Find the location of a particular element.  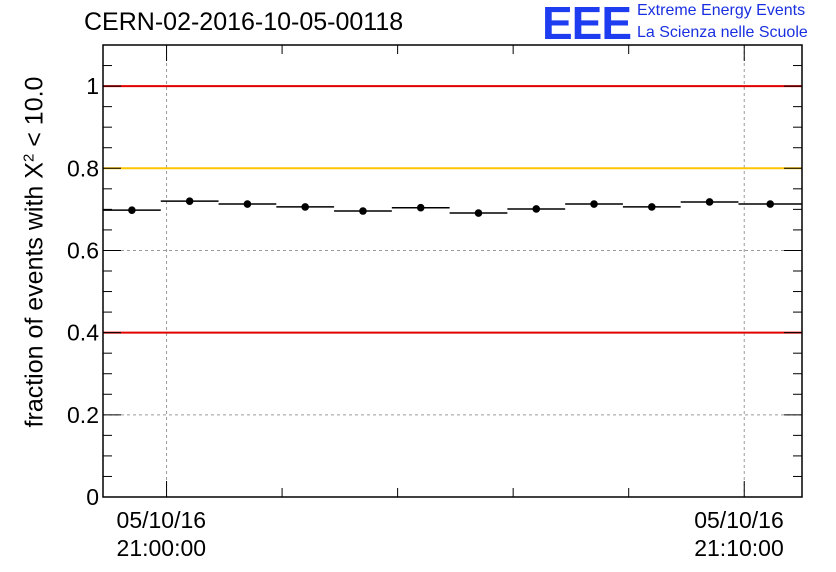

x-tick-date-1: 05/10/16 is located at coordinates (739, 520).